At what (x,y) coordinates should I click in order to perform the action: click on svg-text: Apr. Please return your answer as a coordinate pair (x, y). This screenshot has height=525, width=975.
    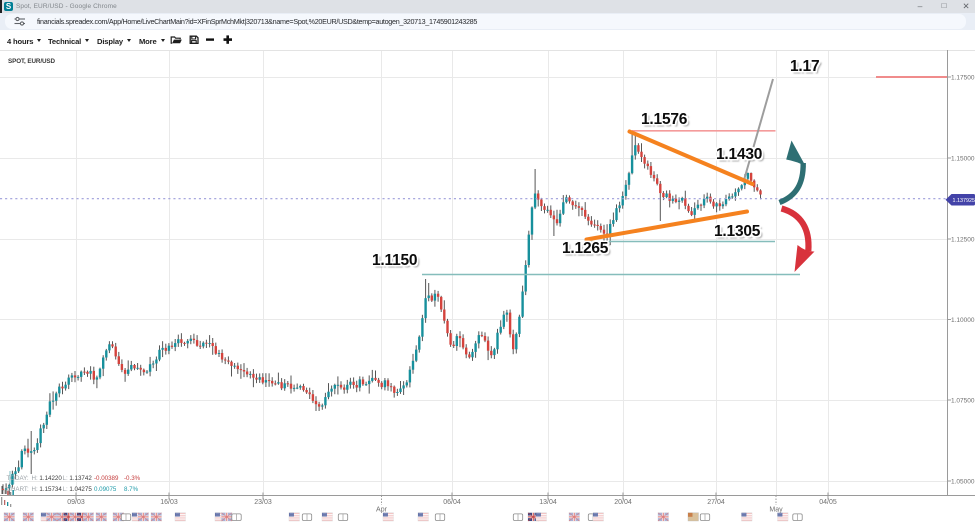
    Looking at the image, I should click on (382, 510).